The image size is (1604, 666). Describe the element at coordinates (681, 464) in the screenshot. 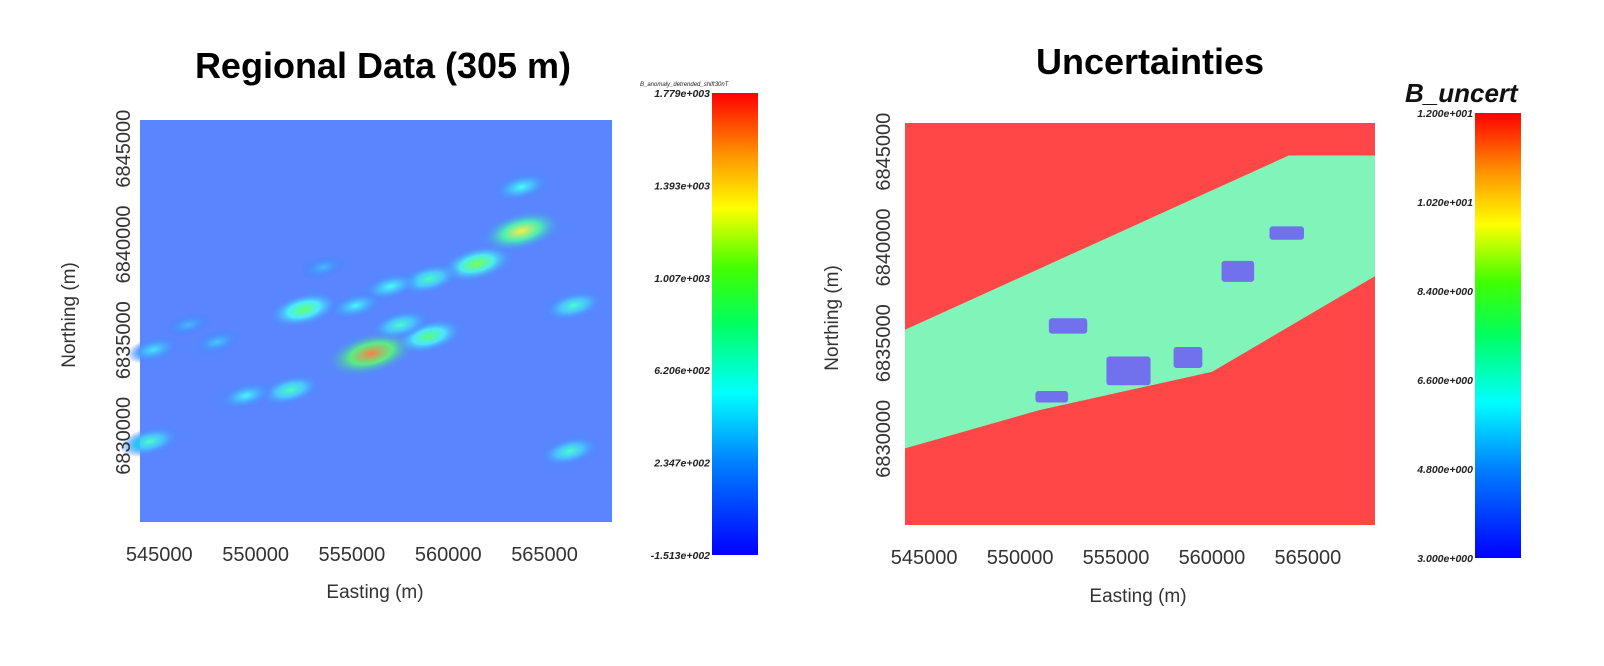

I see `colorbar-tick-label: 2.347e+002` at that location.